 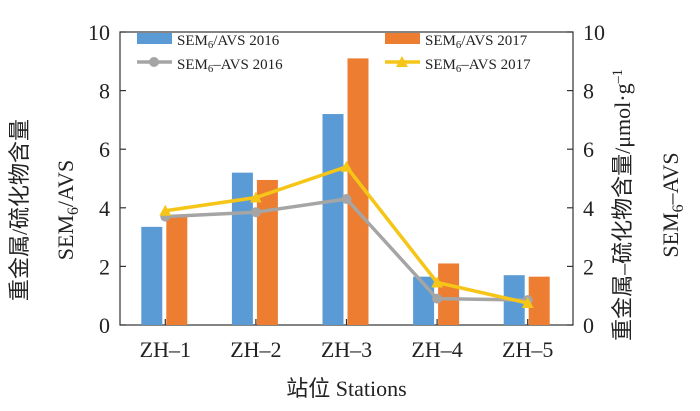 What do you see at coordinates (154, 62) in the screenshot?
I see `legend-item-2-marker` at bounding box center [154, 62].